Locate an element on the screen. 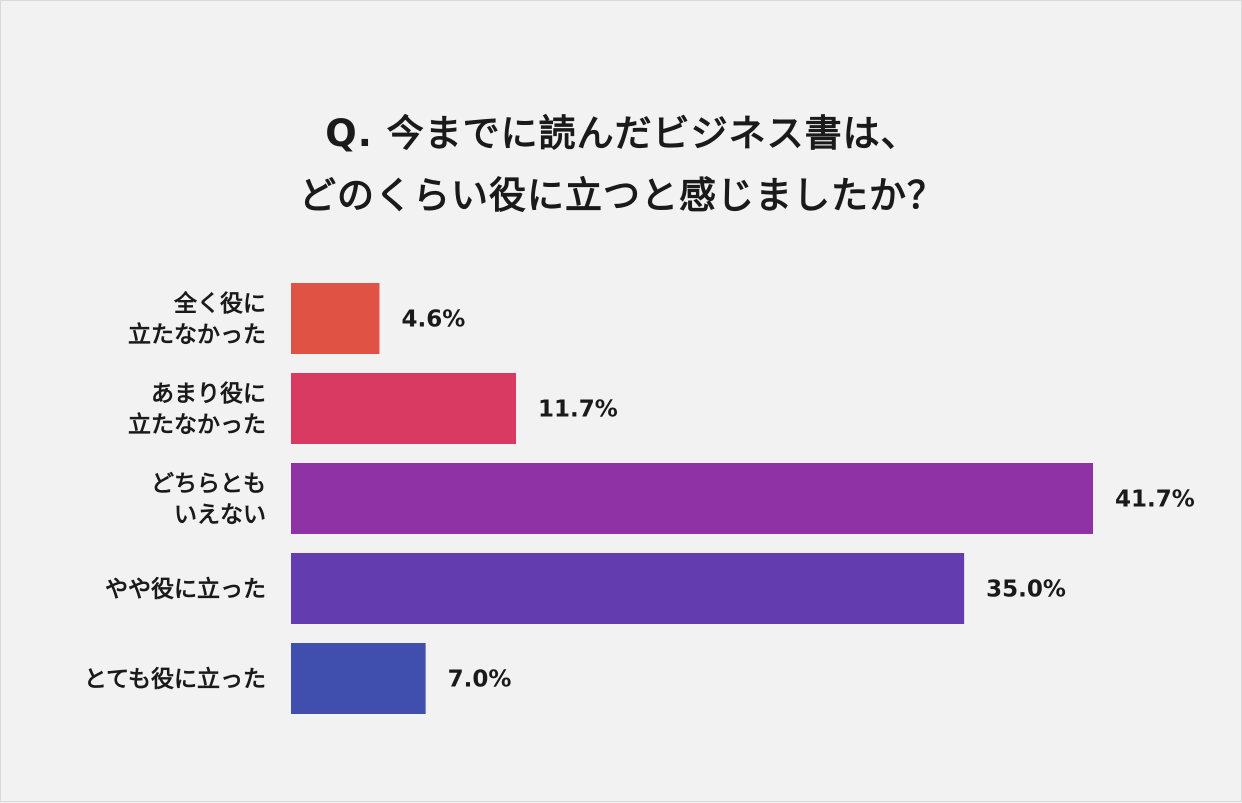 The image size is (1242, 803). value-label-3: 41.7% is located at coordinates (1155, 500).